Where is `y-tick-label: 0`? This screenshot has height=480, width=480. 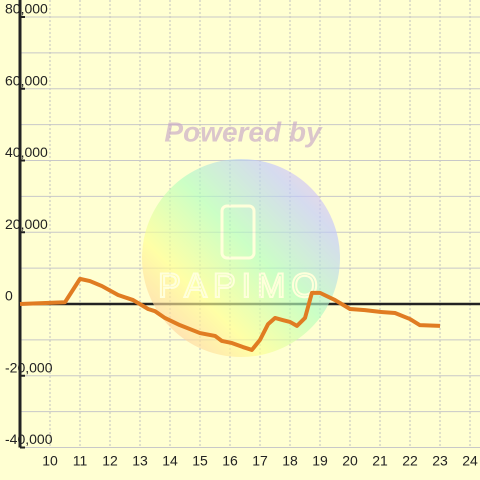 y-tick-label: 0 is located at coordinates (9, 296).